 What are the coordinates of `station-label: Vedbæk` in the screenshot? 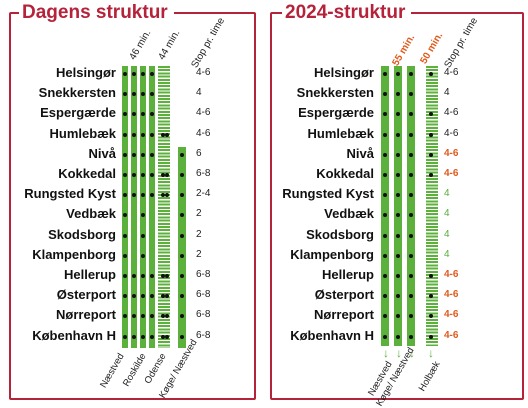 It's located at (91, 214).